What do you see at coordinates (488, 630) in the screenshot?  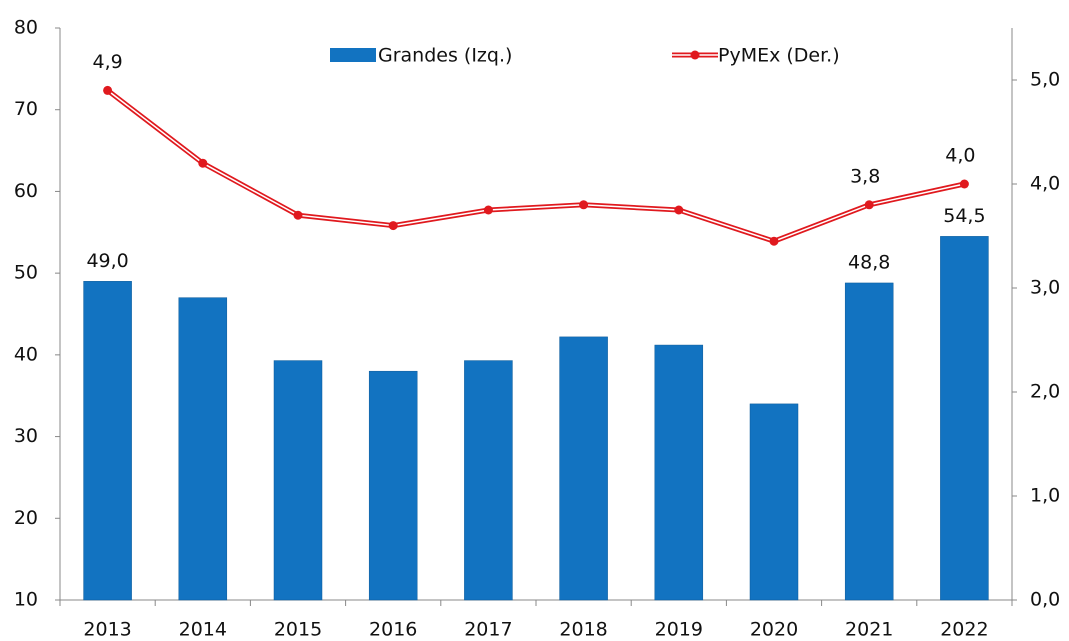 I see `x-tick-label: 2017` at bounding box center [488, 630].